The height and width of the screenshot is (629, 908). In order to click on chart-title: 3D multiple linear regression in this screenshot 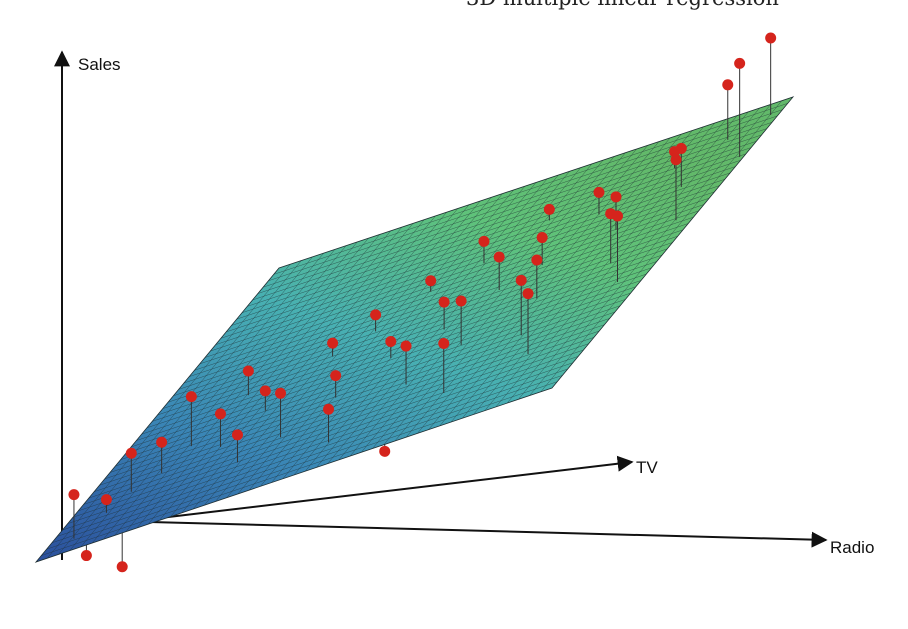, I will do `click(687, 8)`.